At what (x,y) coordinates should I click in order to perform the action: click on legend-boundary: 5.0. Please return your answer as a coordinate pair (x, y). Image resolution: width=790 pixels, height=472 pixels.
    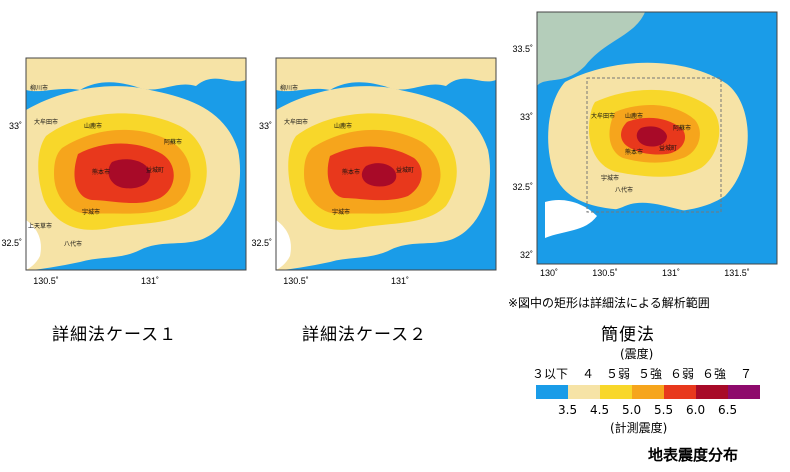
    Looking at the image, I should click on (632, 410).